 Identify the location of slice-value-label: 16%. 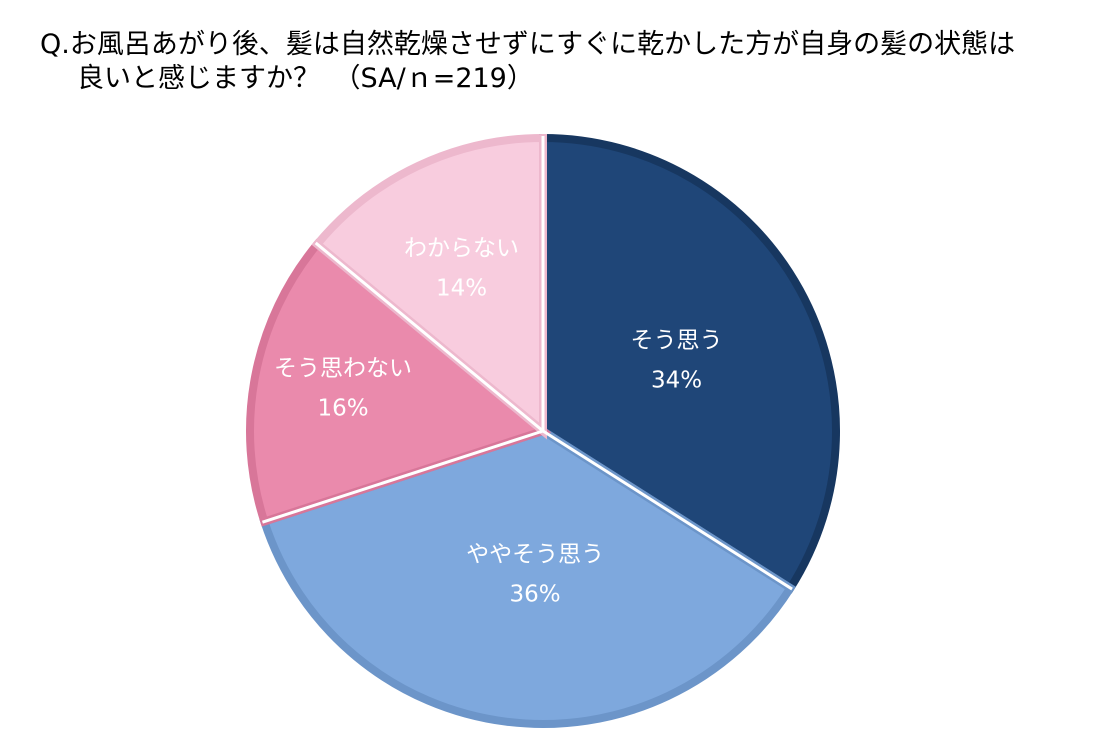
(342, 409).